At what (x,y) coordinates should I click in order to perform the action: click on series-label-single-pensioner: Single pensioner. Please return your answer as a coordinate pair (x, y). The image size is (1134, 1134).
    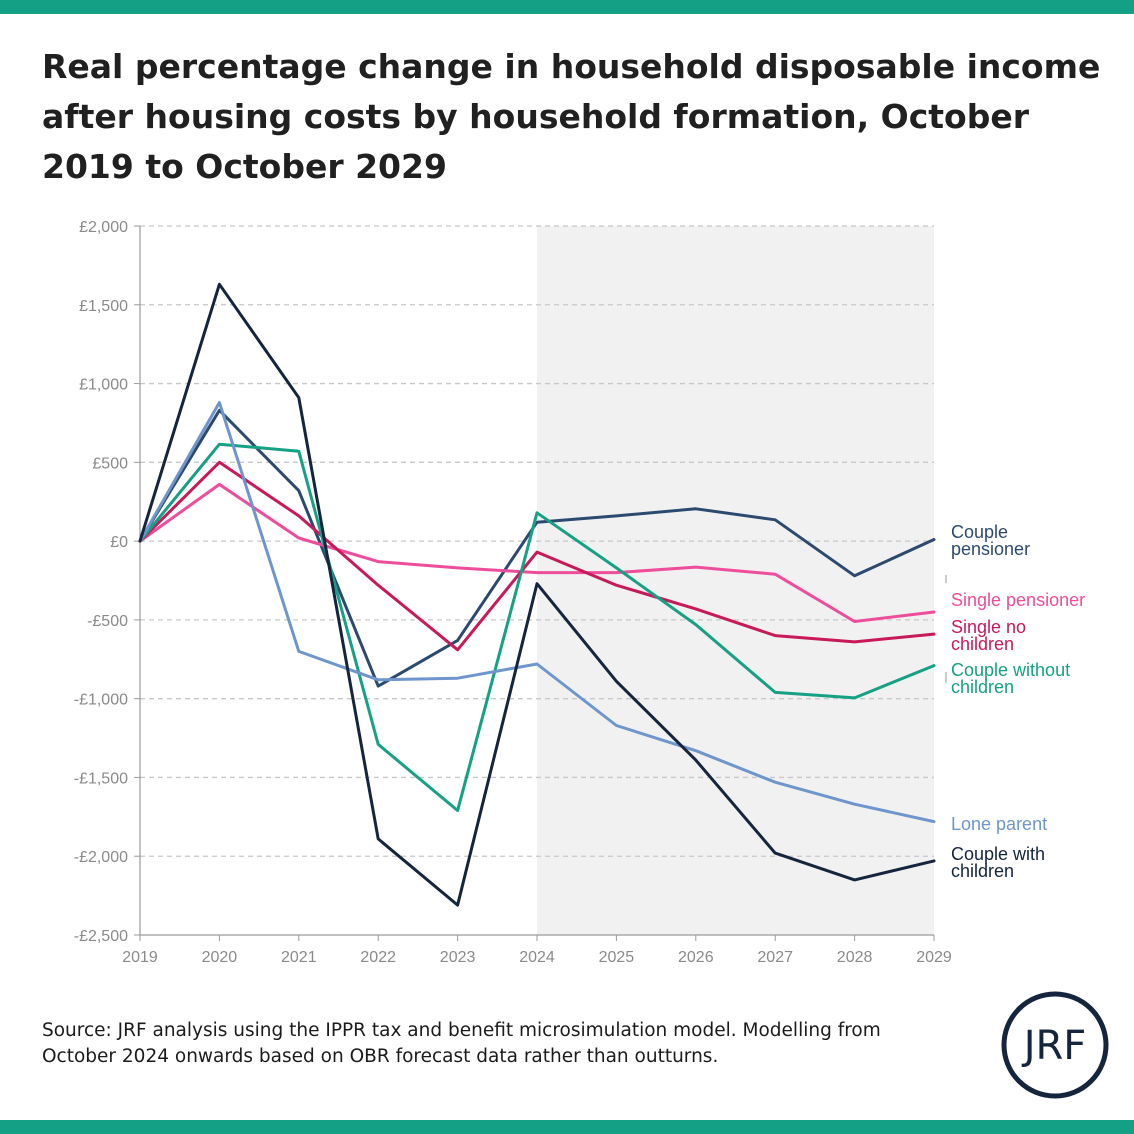
    Looking at the image, I should click on (1018, 600).